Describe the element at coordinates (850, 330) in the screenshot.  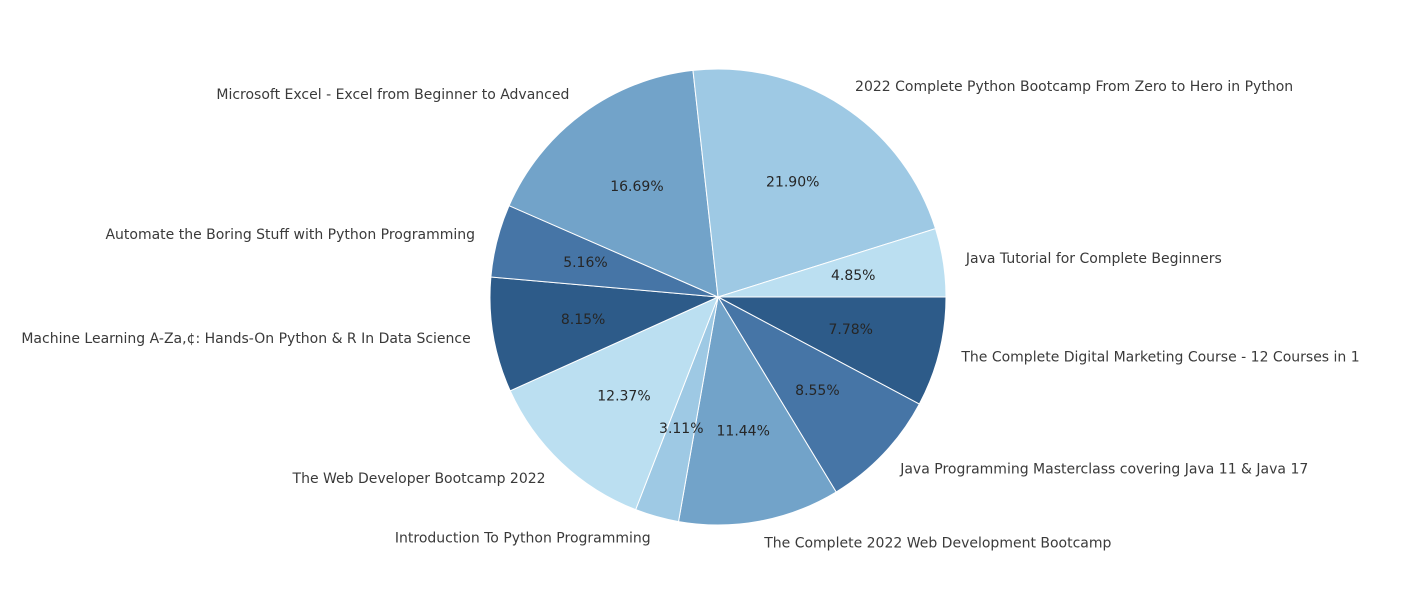
I see `slice-percent-label: 7.78%` at that location.